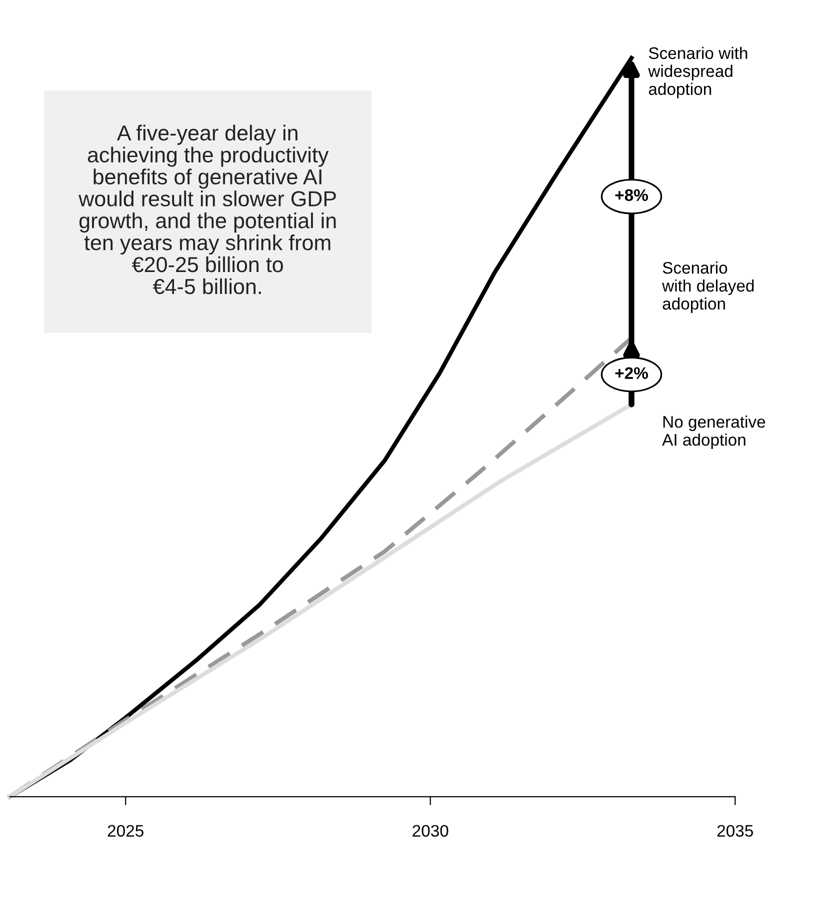  Describe the element at coordinates (631, 195) in the screenshot. I see `annotation: +8%` at that location.